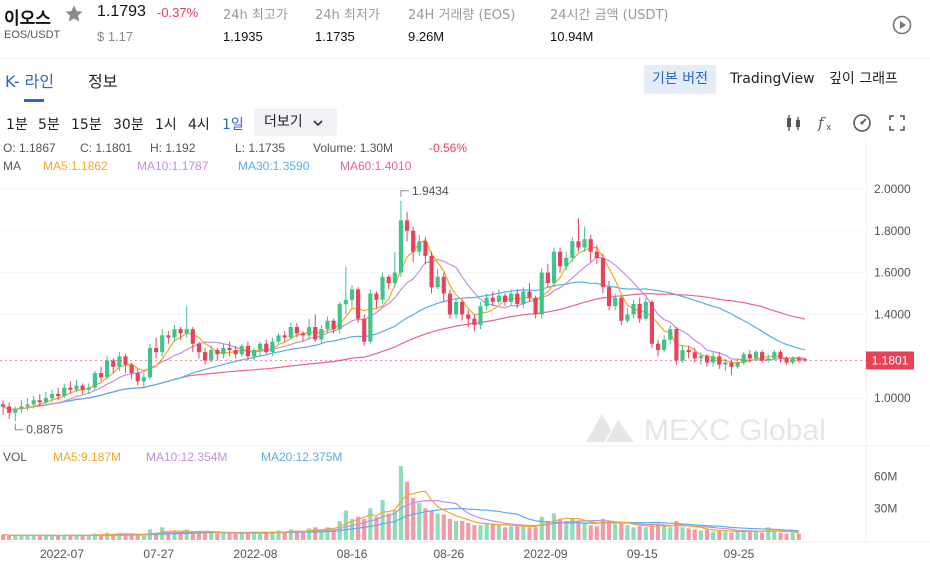 The image size is (930, 576). I want to click on price-tick-label: 1.4000, so click(892, 314).